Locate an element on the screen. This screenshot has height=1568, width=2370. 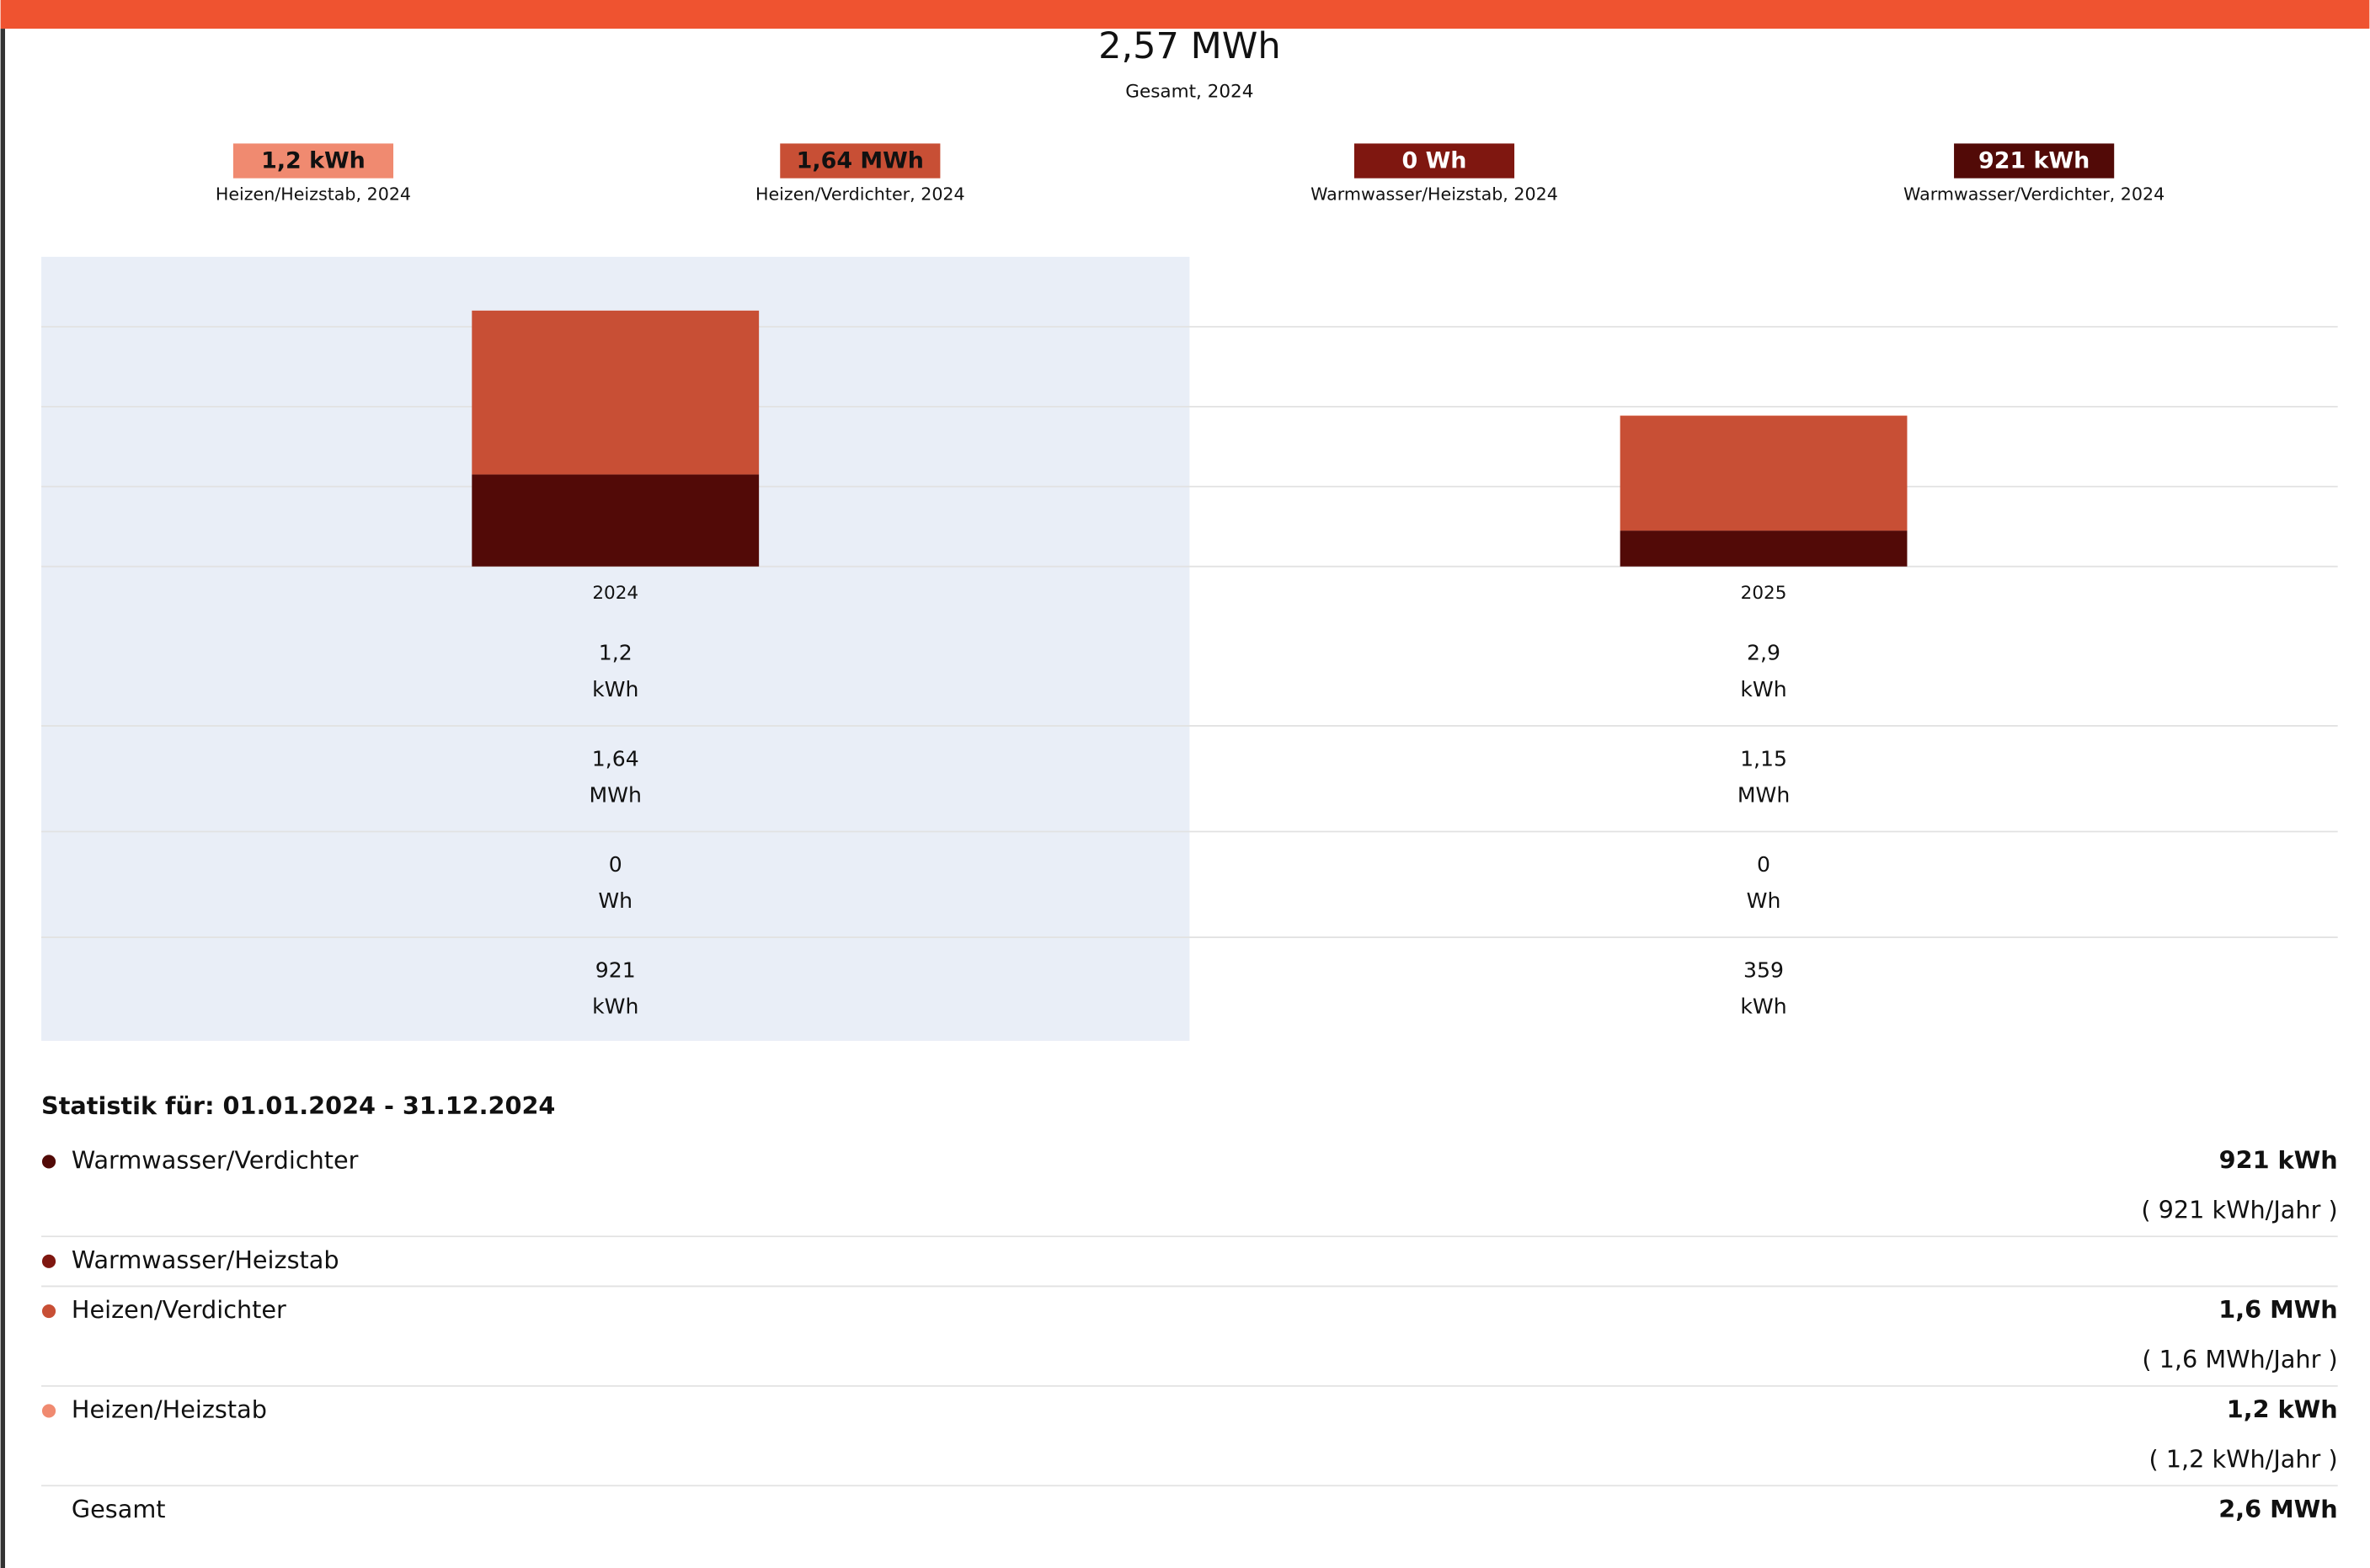
summary-value: 921 kWh is located at coordinates (2034, 160).